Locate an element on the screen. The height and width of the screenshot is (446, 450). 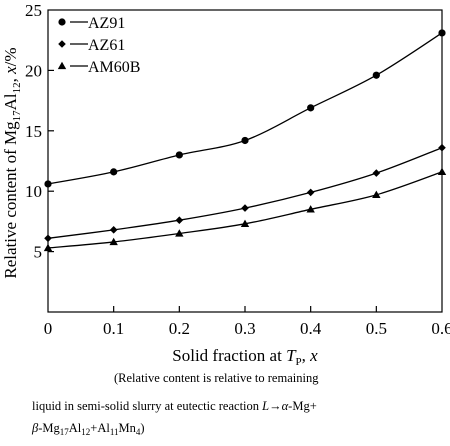
y-axis-ticks: 5 10 15 20 25 is located at coordinates (39, 131).